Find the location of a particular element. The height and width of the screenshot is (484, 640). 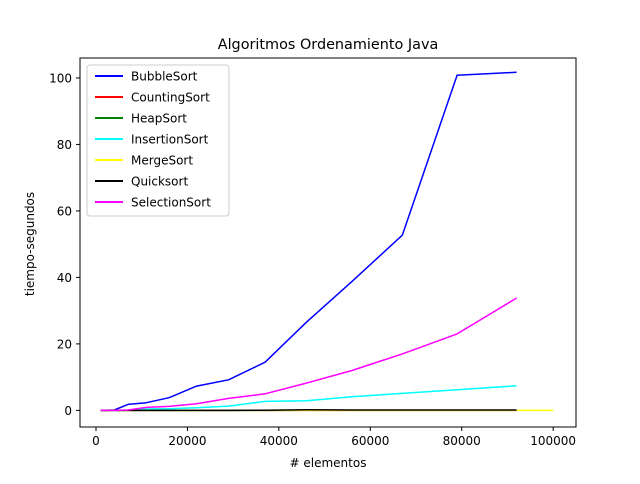

x-tick-label: 40000 is located at coordinates (279, 441).